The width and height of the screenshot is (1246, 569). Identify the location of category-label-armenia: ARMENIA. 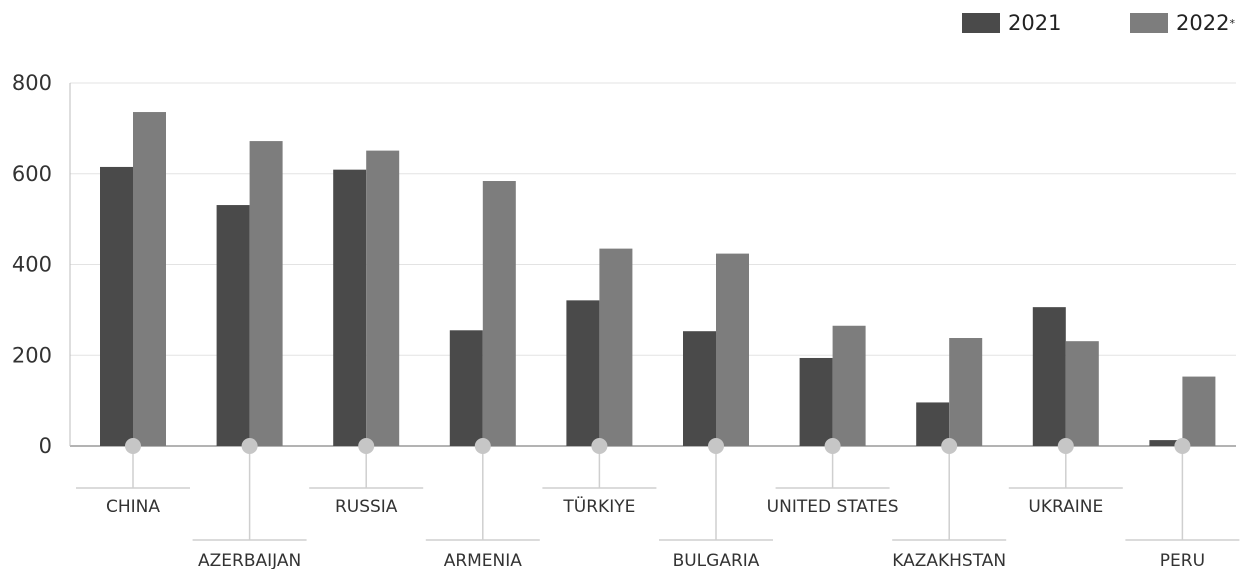
(483, 560).